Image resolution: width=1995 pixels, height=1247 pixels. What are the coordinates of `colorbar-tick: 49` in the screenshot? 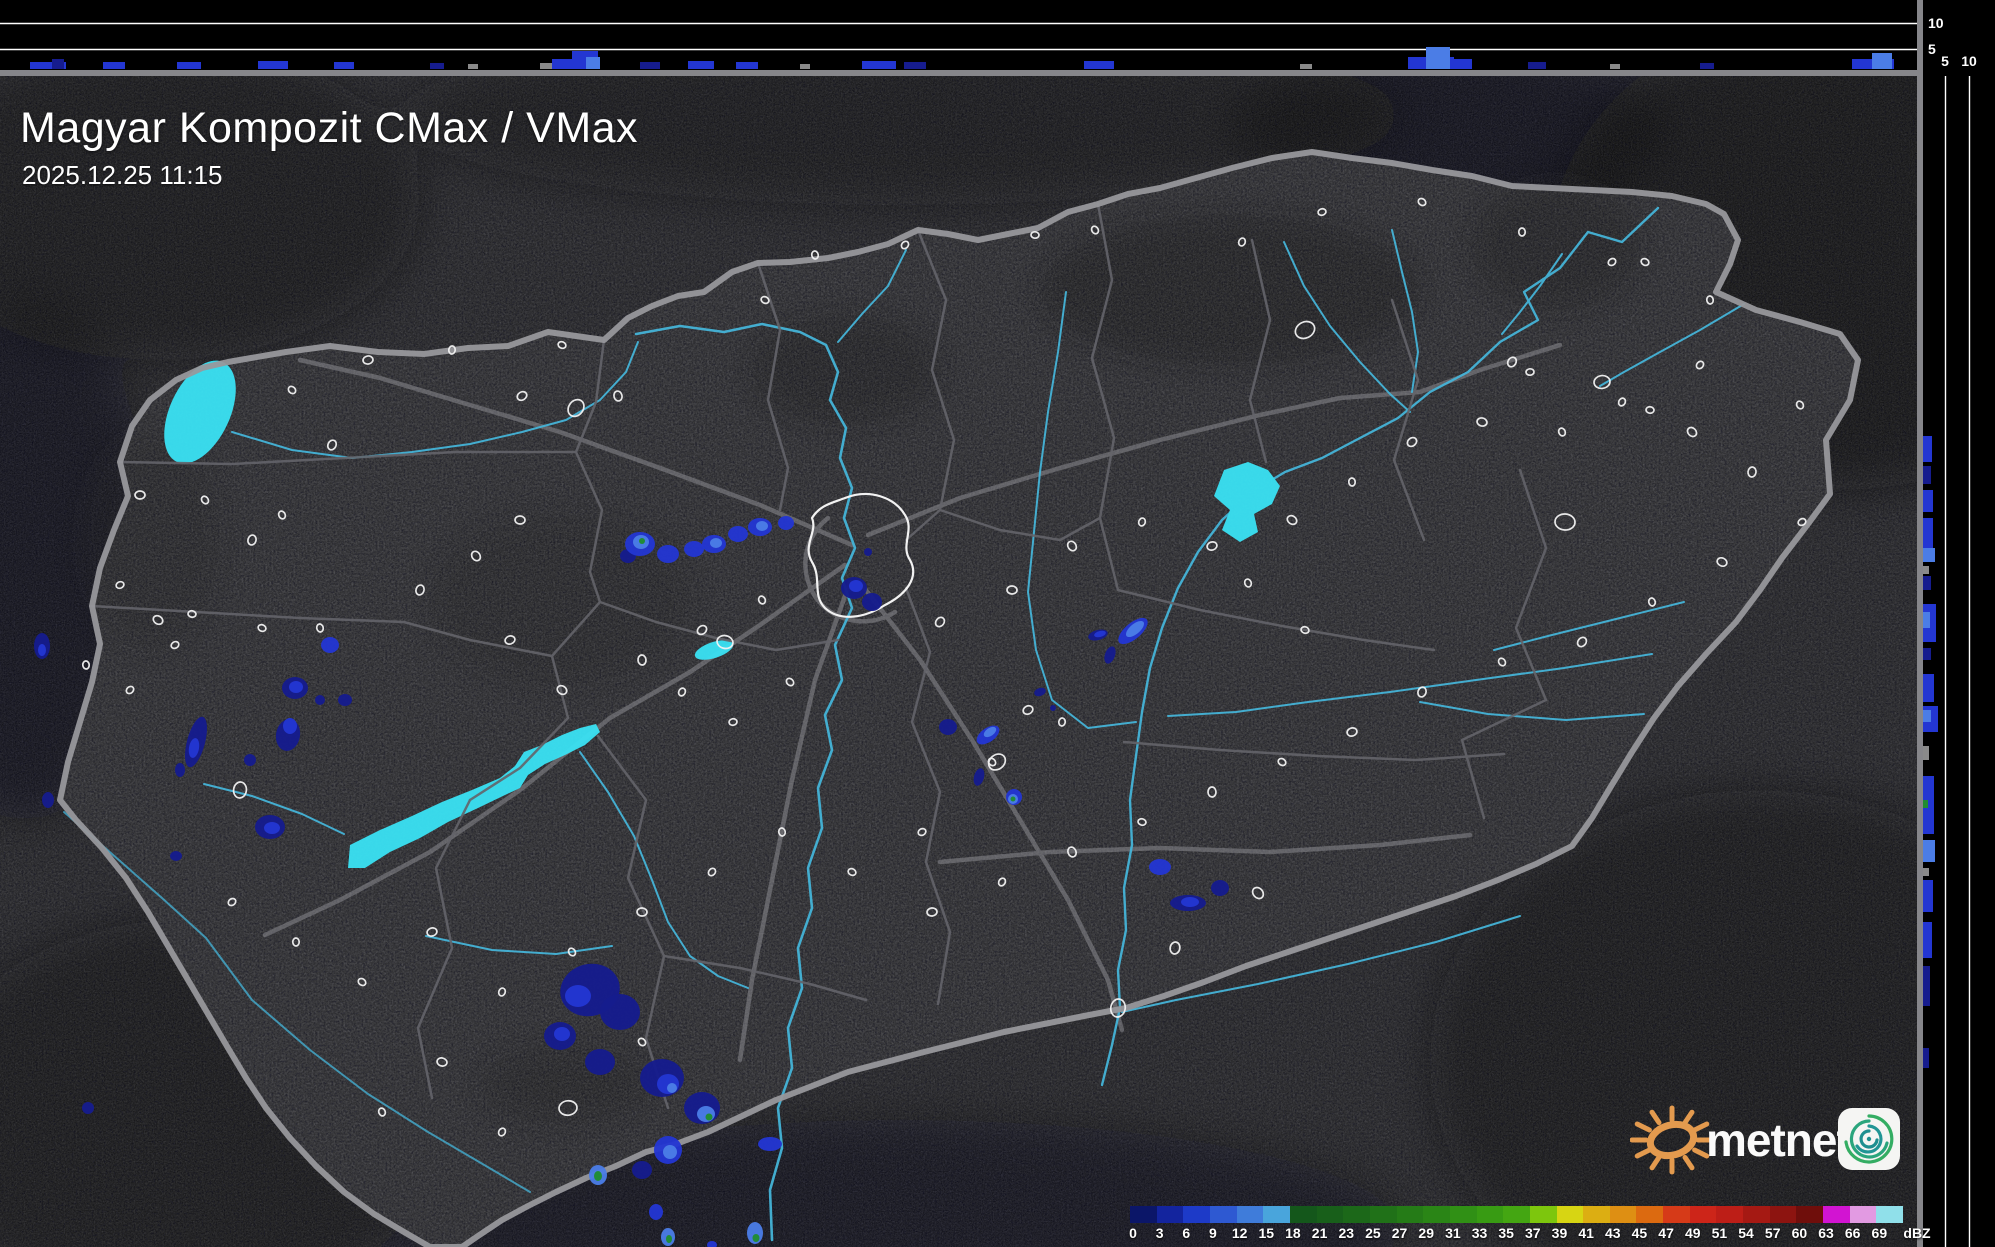 It's located at (1692, 1233).